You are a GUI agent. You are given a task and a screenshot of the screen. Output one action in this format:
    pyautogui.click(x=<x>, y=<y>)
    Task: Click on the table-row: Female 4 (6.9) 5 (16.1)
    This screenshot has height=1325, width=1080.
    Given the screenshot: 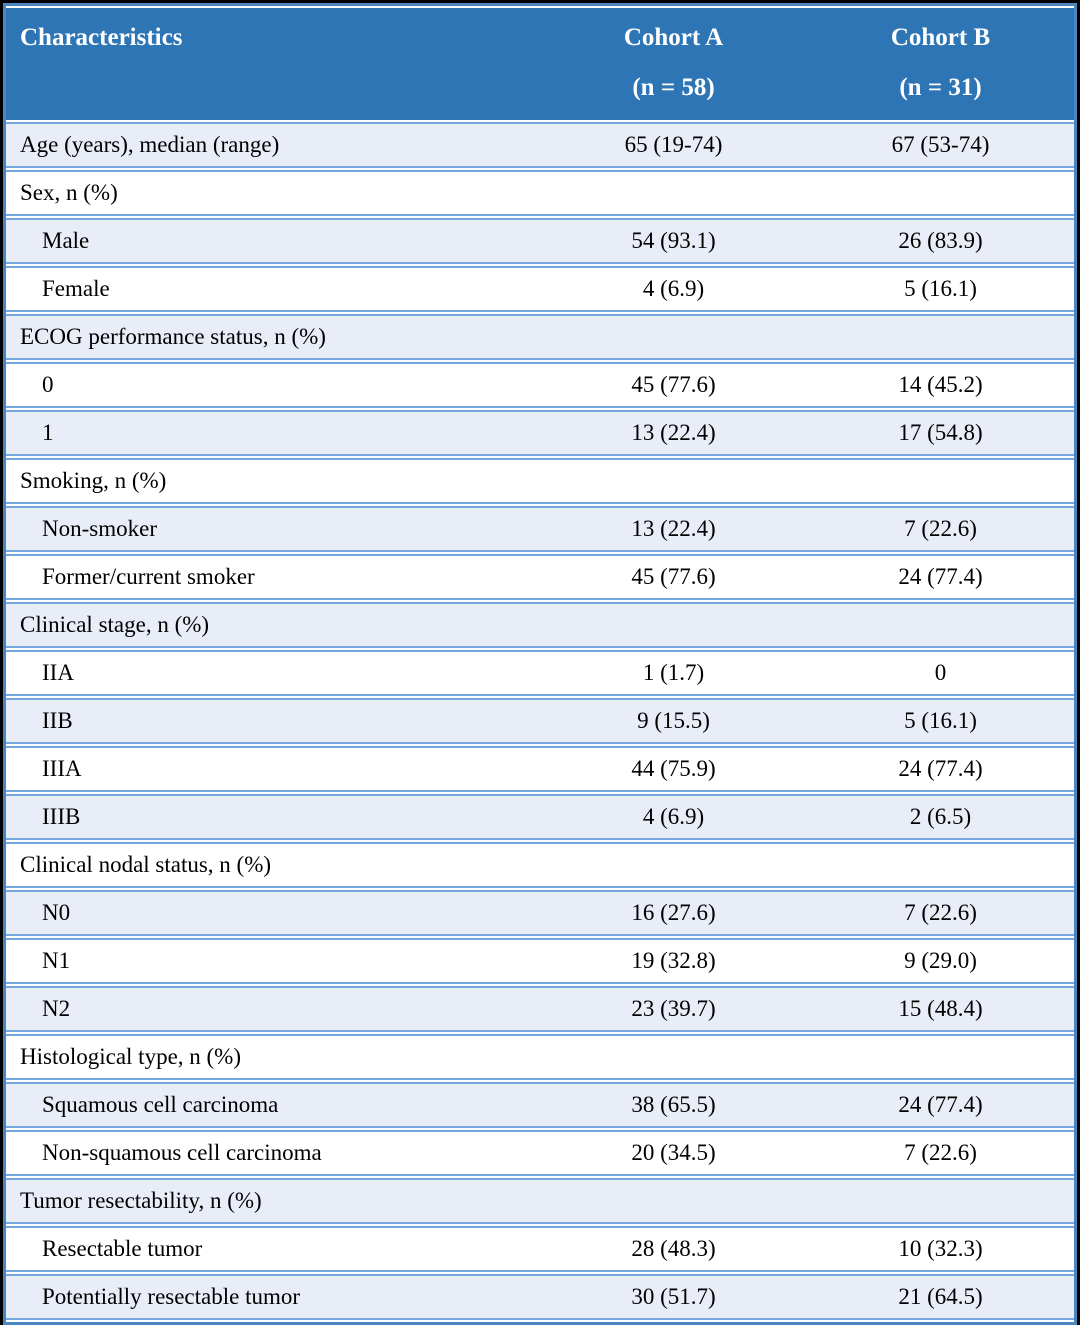 What is the action you would take?
    pyautogui.click(x=540, y=289)
    